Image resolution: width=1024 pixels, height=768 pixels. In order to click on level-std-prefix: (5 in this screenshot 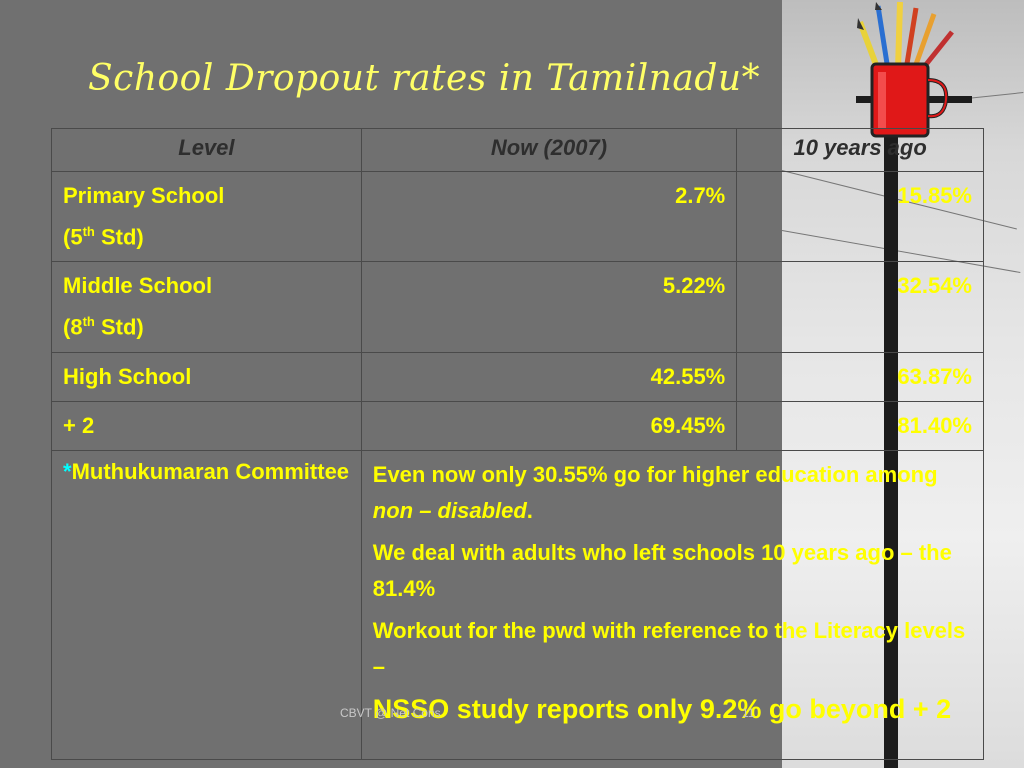, I will do `click(73, 237)`.